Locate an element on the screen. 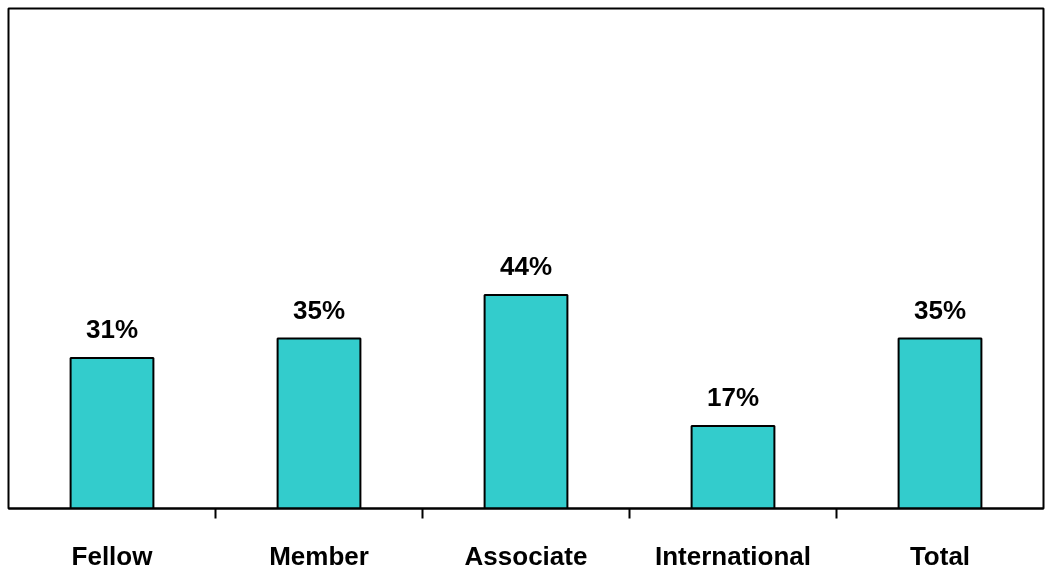 This screenshot has width=1047, height=587. x-tick-label: International is located at coordinates (733, 555).